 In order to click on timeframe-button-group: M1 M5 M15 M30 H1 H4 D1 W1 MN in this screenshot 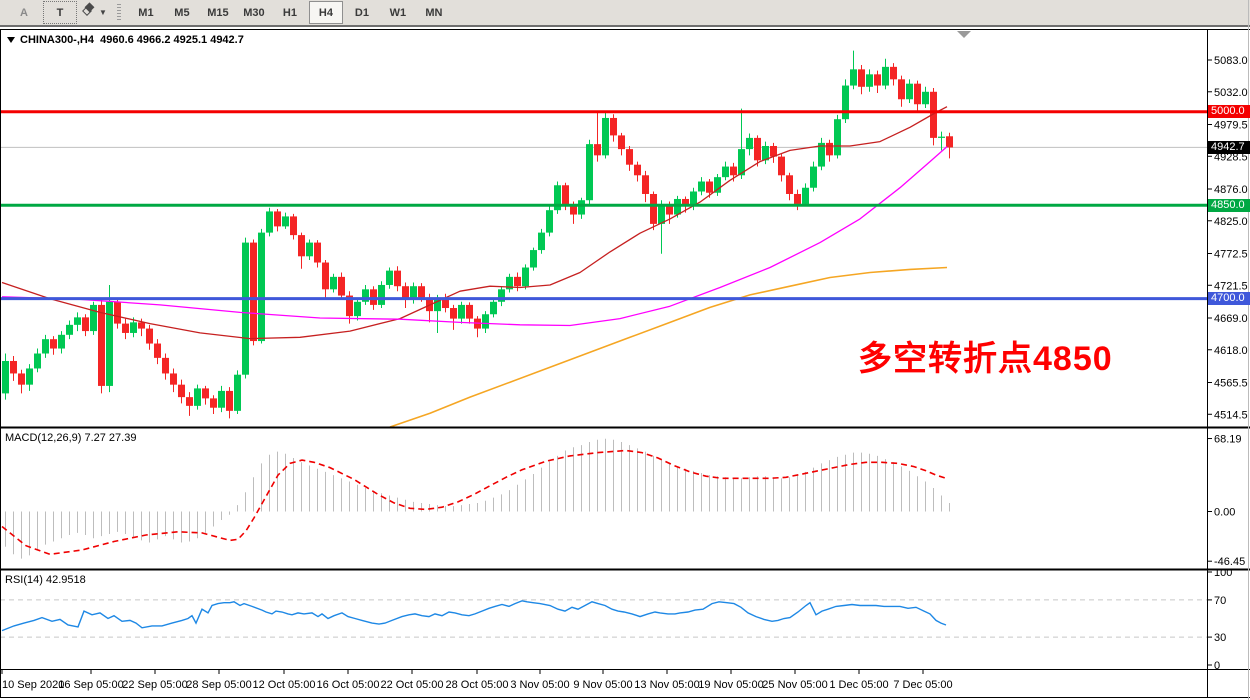, I will do `click(290, 12)`.